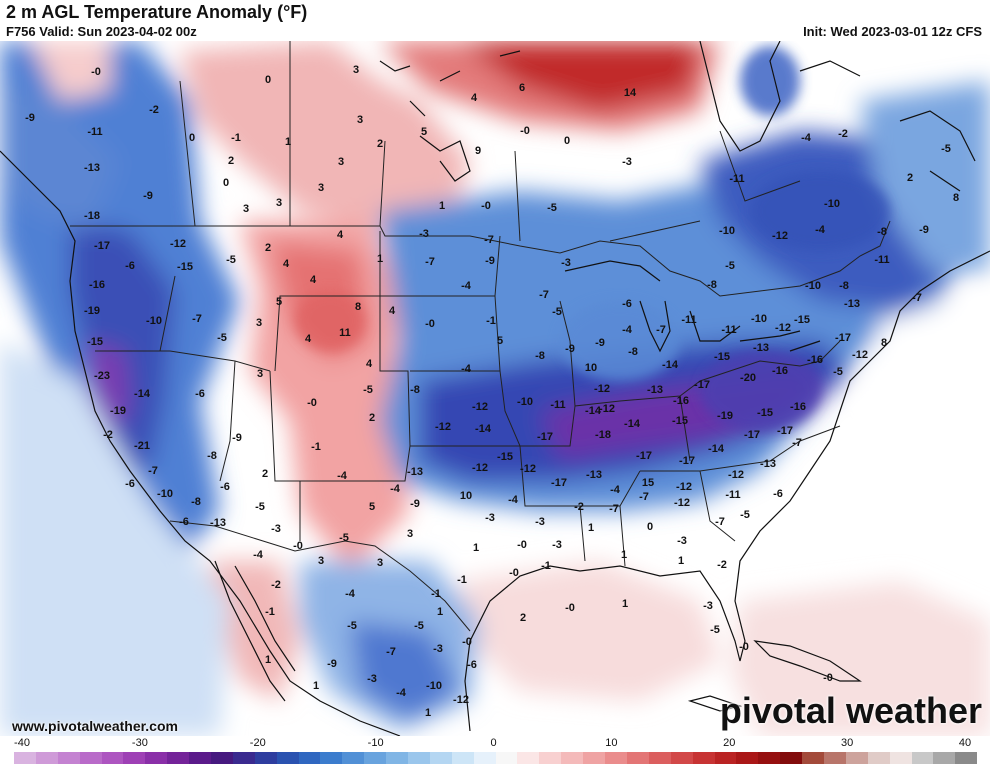 The height and width of the screenshot is (765, 990). Describe the element at coordinates (798, 407) in the screenshot. I see `anomaly-value-label: -16` at that location.